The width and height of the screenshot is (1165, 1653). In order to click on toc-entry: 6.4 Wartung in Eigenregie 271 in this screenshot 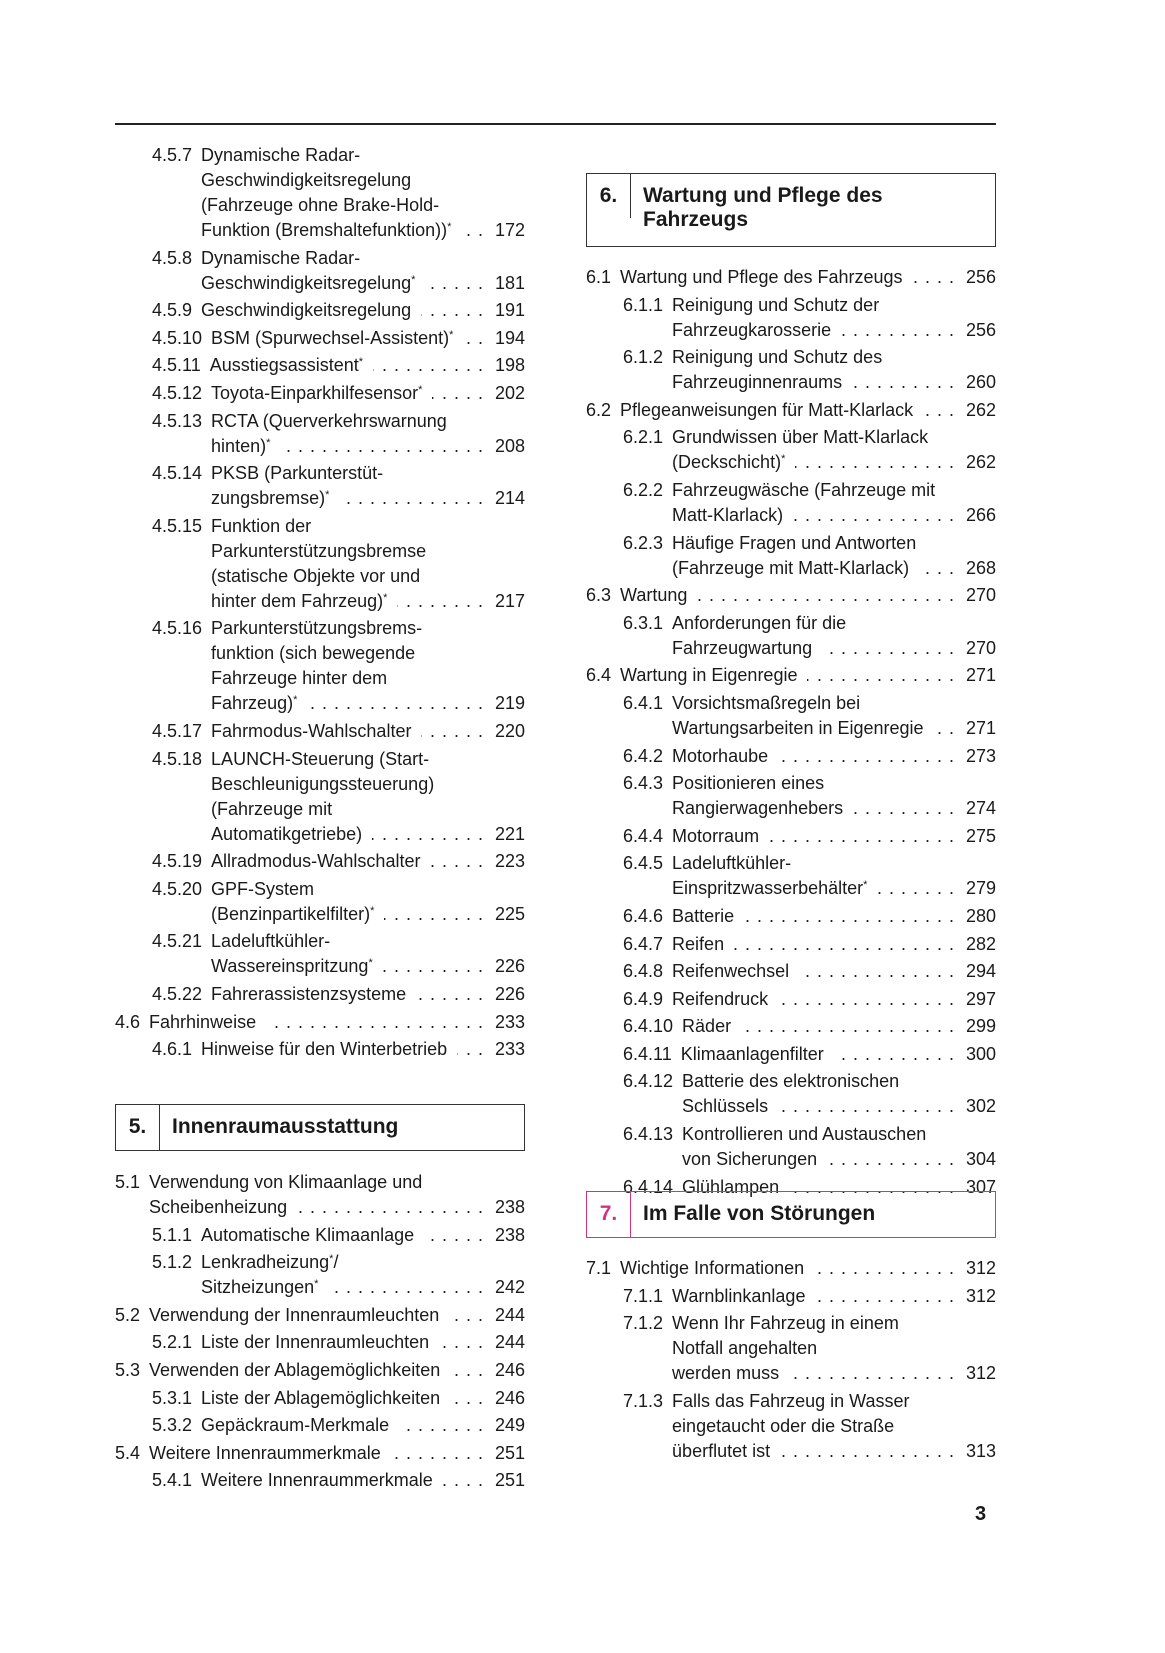, I will do `click(791, 675)`.